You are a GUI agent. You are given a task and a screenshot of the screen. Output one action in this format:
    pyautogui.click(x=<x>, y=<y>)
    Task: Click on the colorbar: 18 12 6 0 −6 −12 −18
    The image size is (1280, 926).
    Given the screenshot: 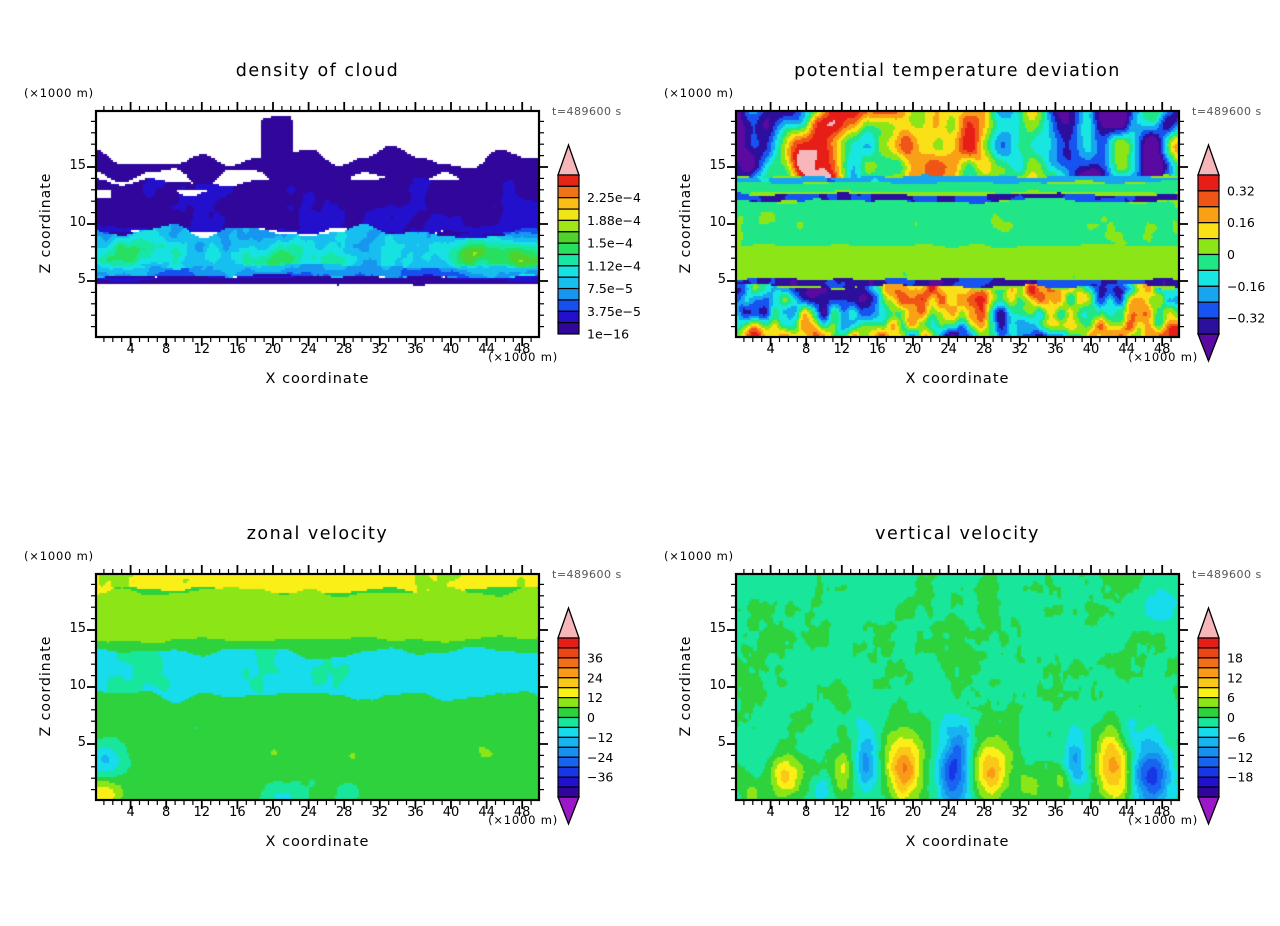 What is the action you would take?
    pyautogui.click(x=1235, y=723)
    